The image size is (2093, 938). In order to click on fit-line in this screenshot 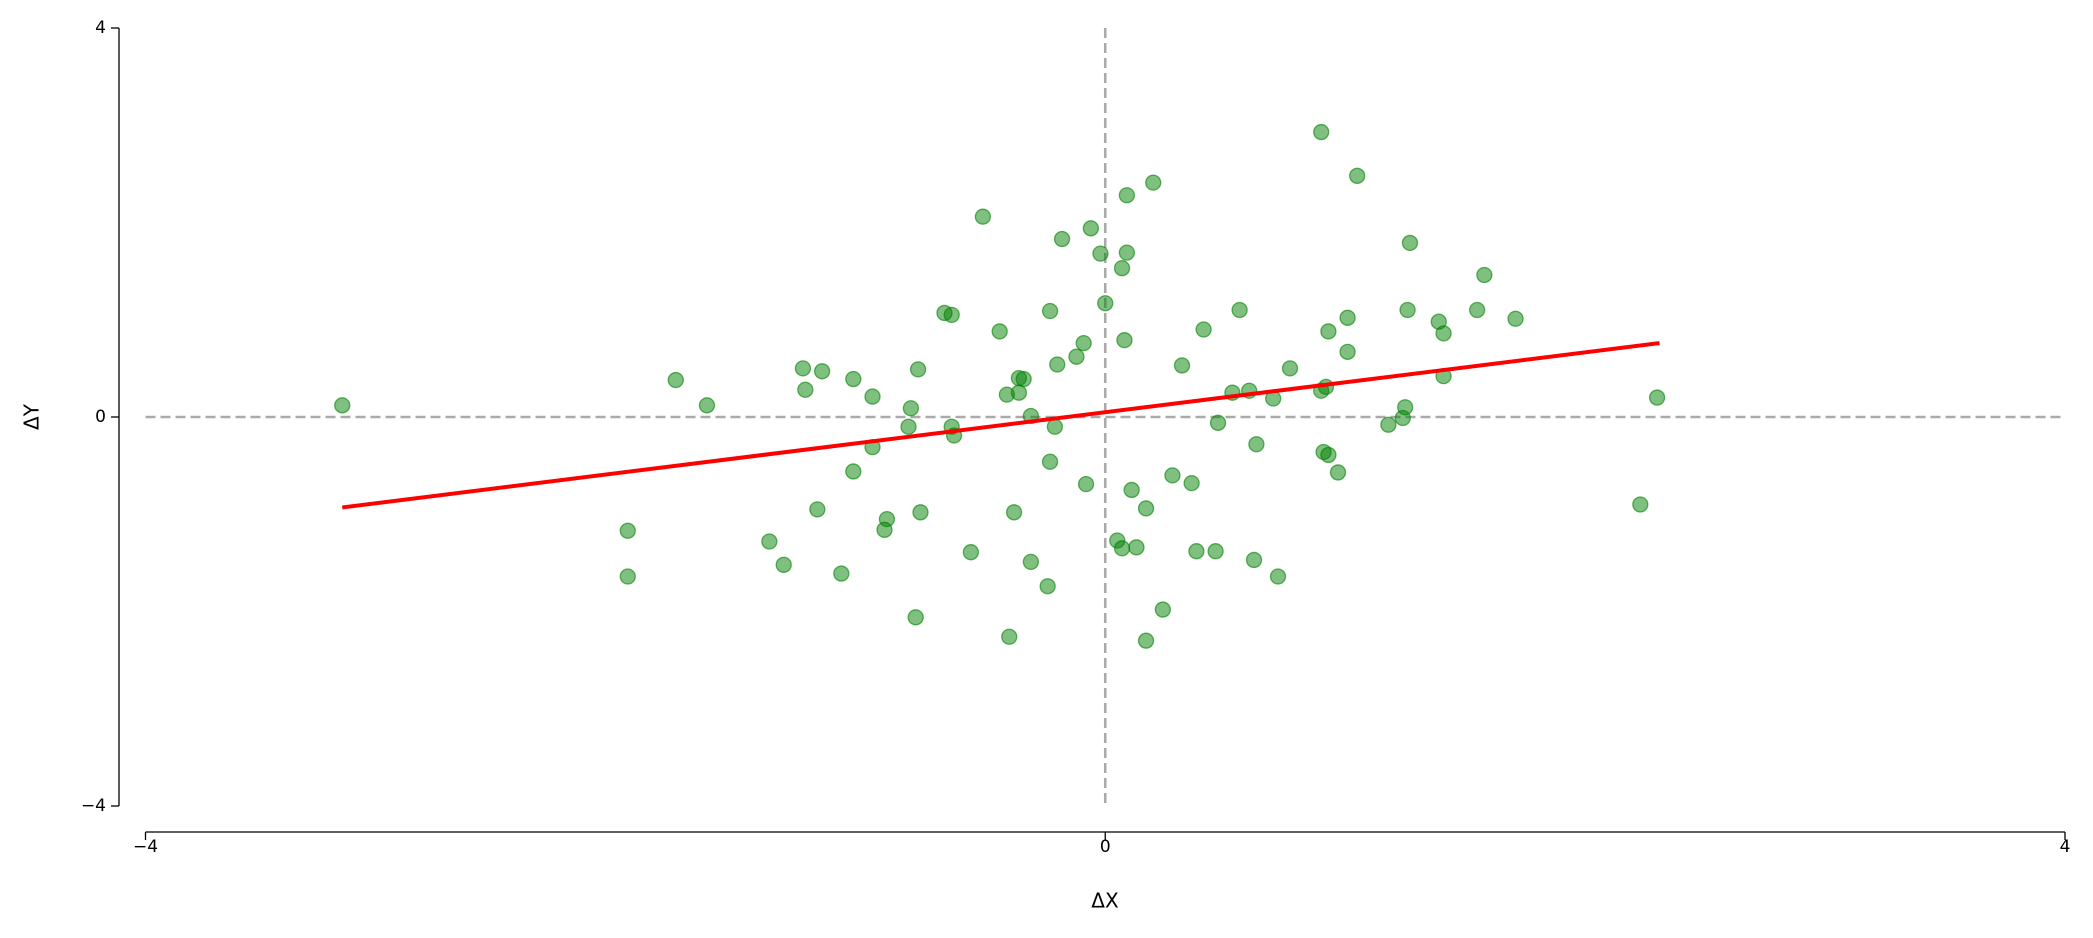, I will do `click(1001, 425)`.